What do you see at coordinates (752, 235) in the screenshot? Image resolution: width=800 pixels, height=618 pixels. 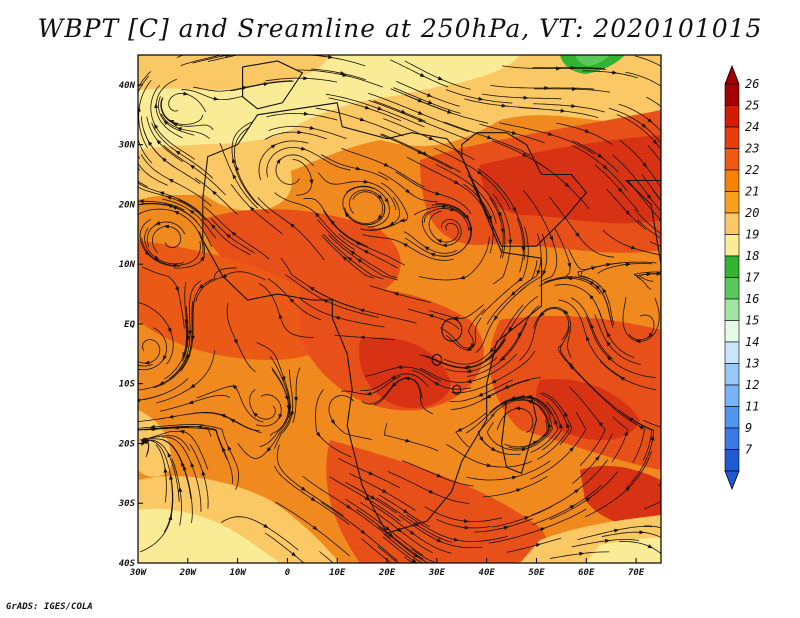 I see `colorbar-label: 19` at bounding box center [752, 235].